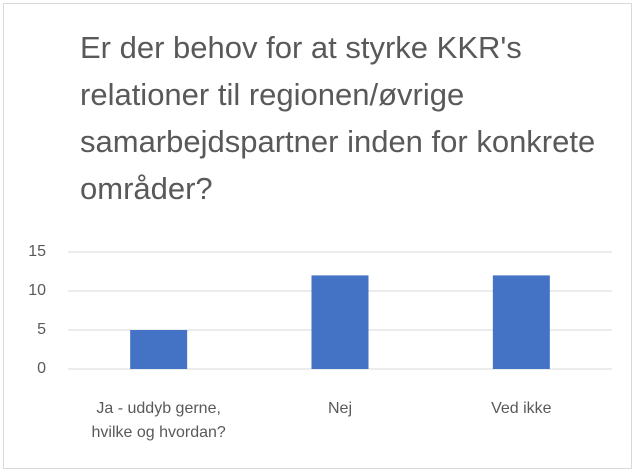 This screenshot has width=637, height=474. What do you see at coordinates (158, 420) in the screenshot?
I see `x-tick-label: Ja - uddyb gerne, hvilke og hvordan?` at bounding box center [158, 420].